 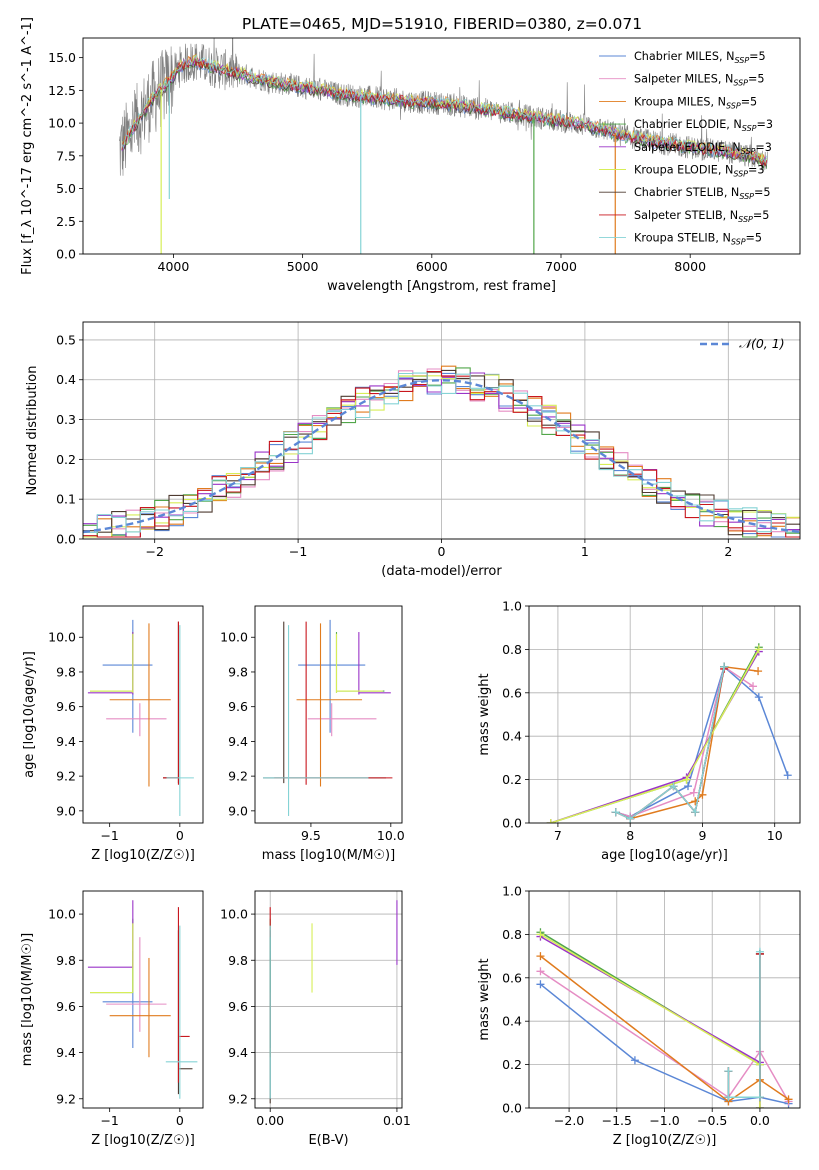 I want to click on x-tick-label: 2, so click(x=728, y=551).